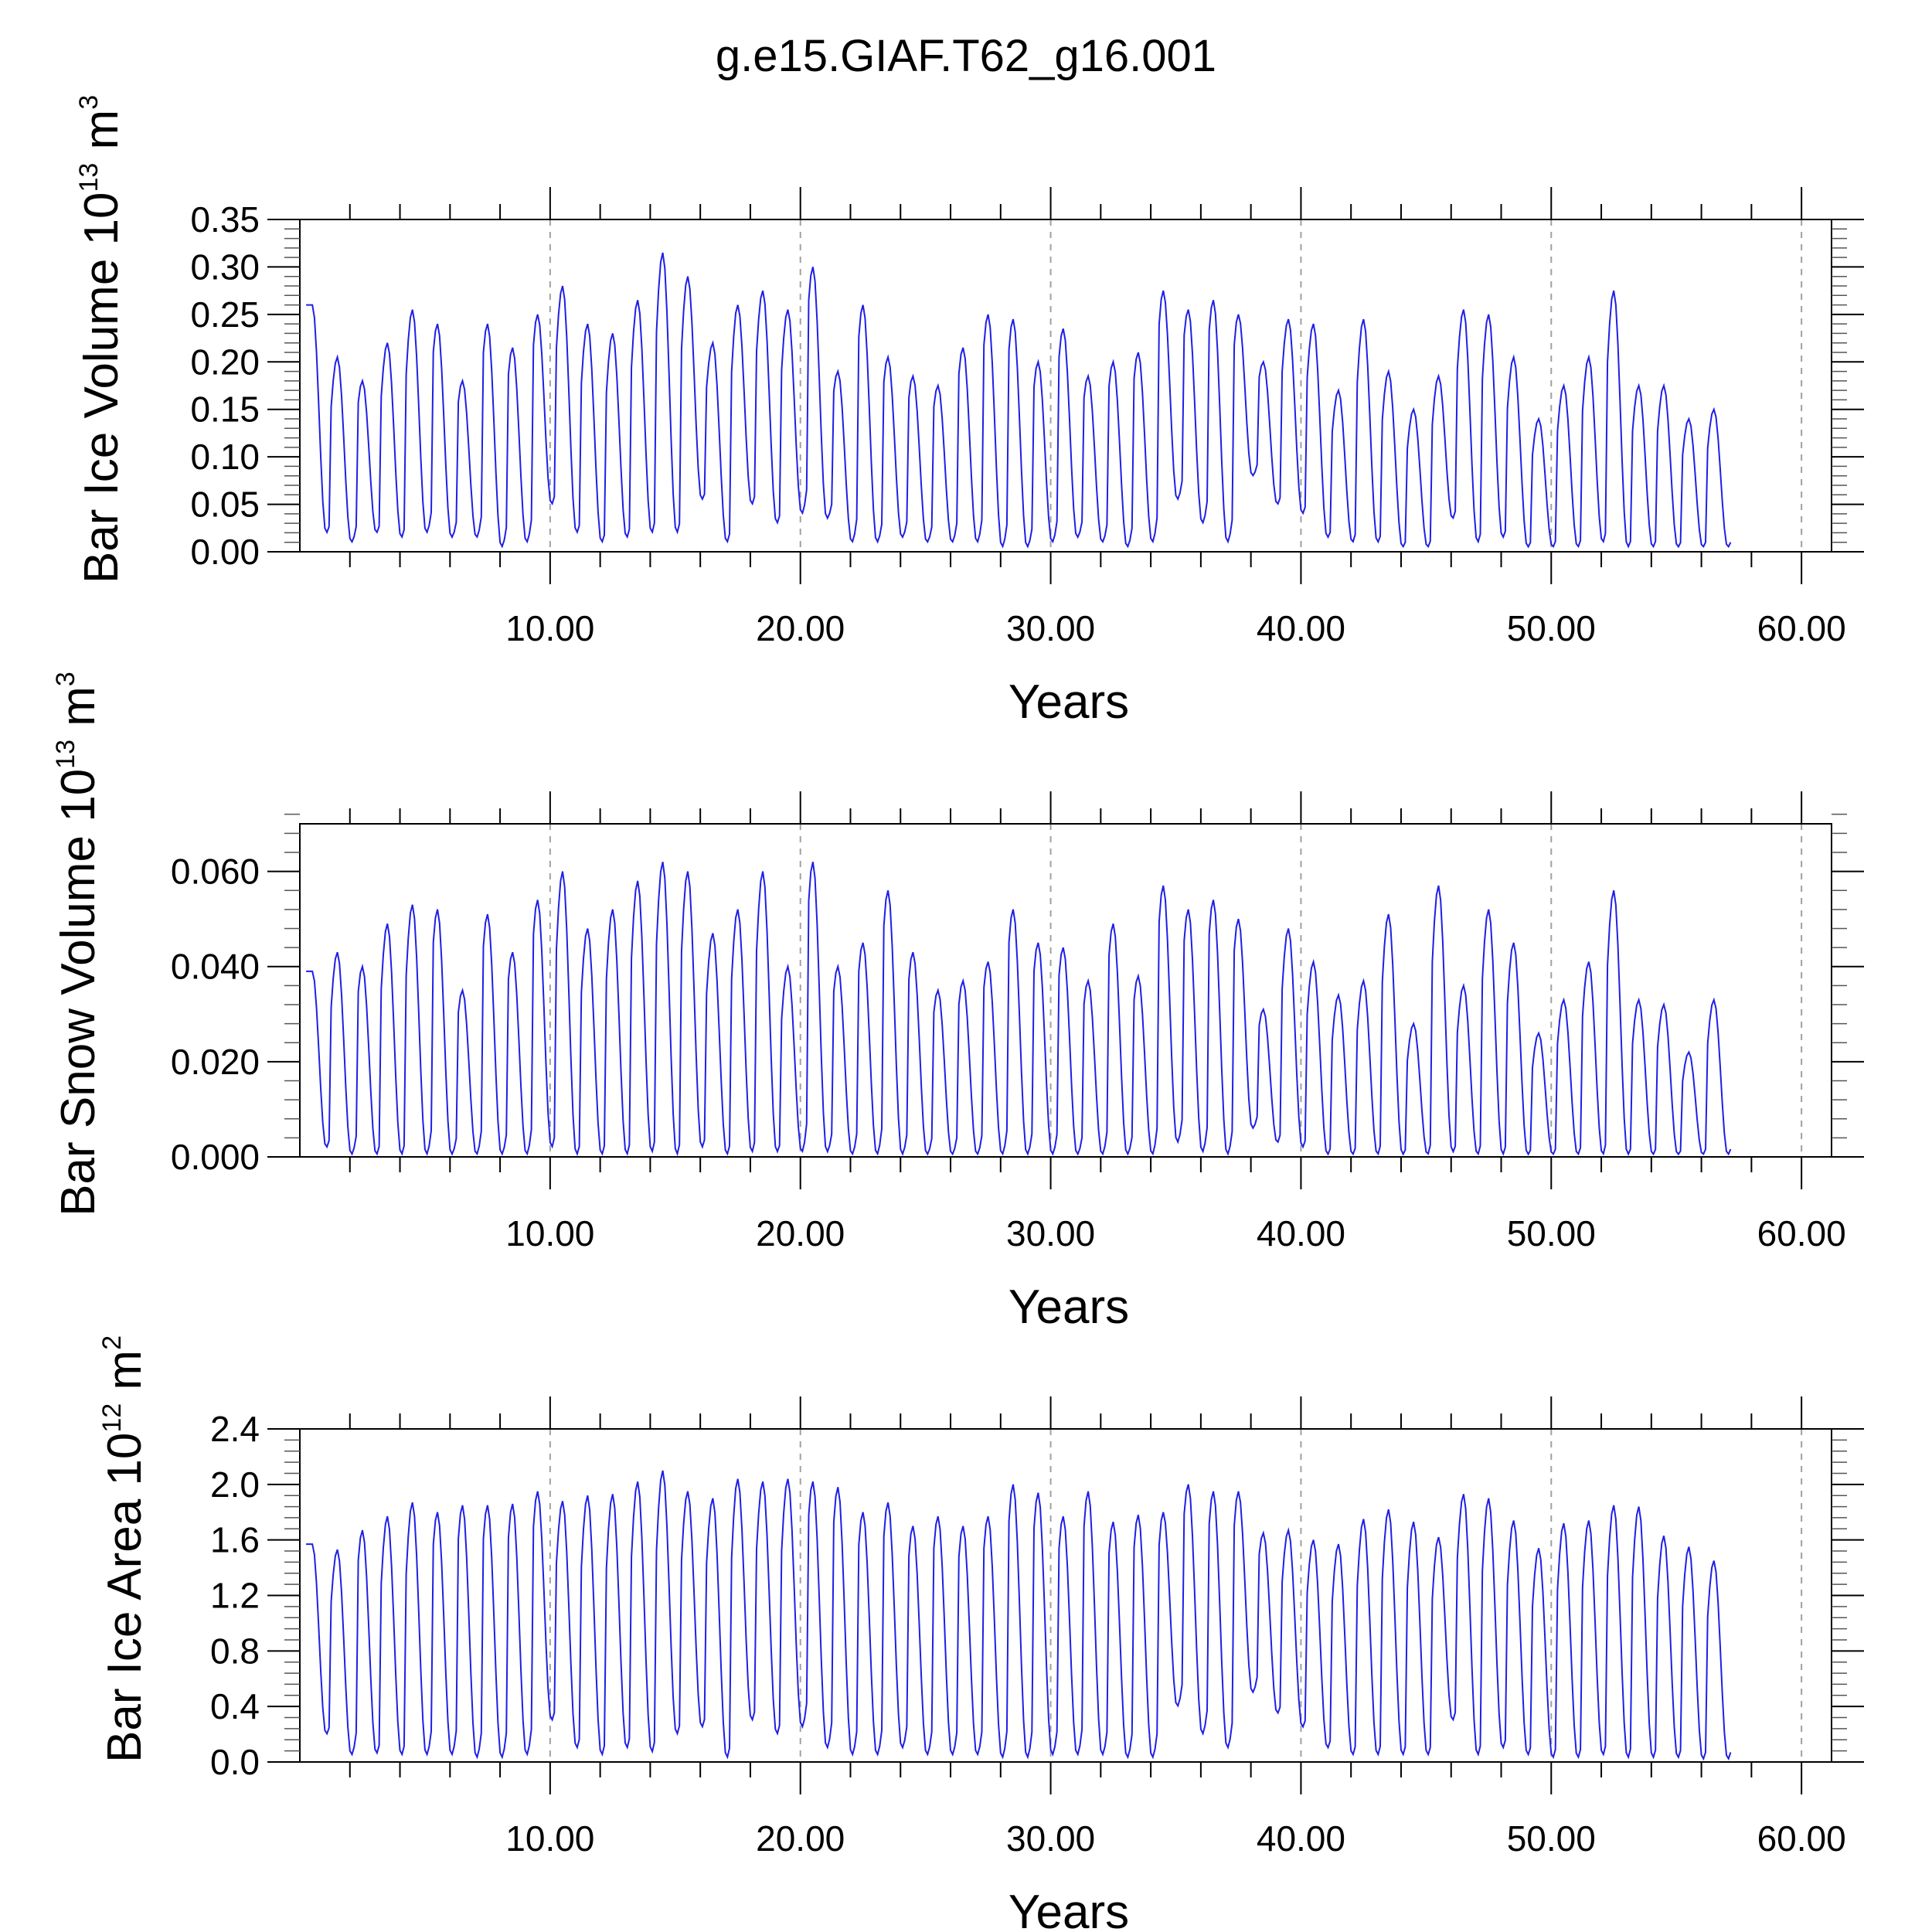  I want to click on y-axis-label: Bar Ice Volume 1013 m3, so click(101, 339).